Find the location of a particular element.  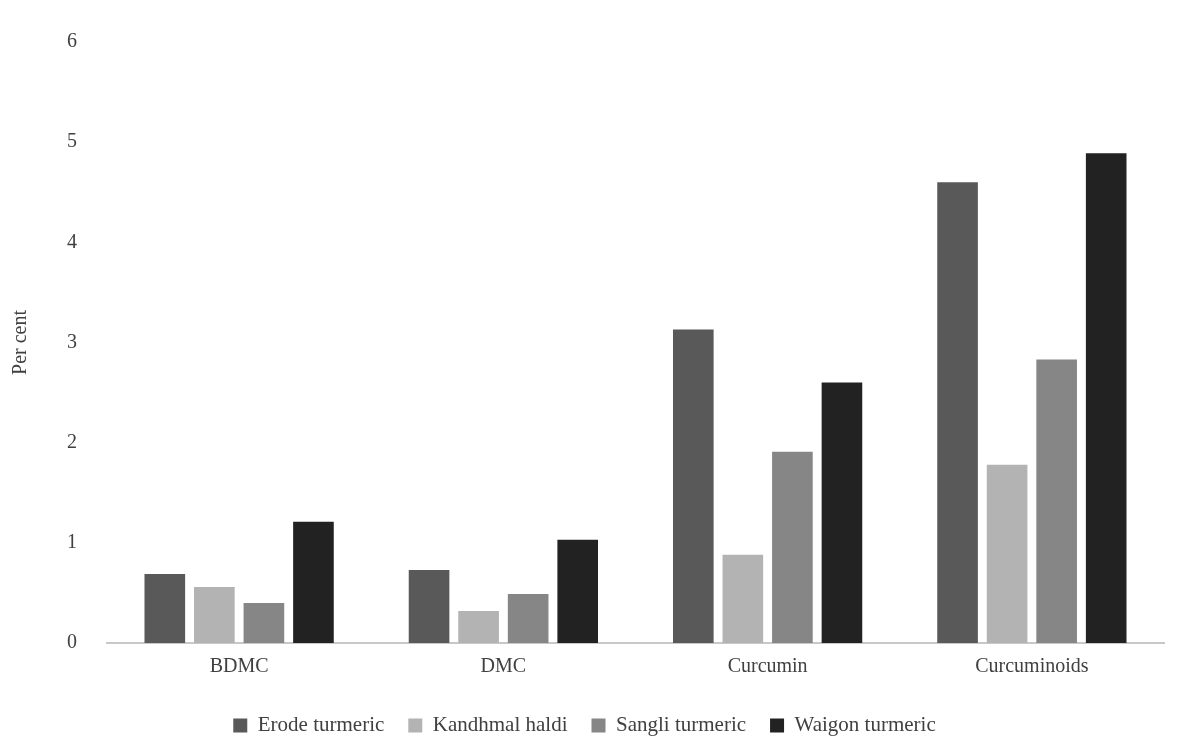

legend-label: Erode turmeric is located at coordinates (321, 724).